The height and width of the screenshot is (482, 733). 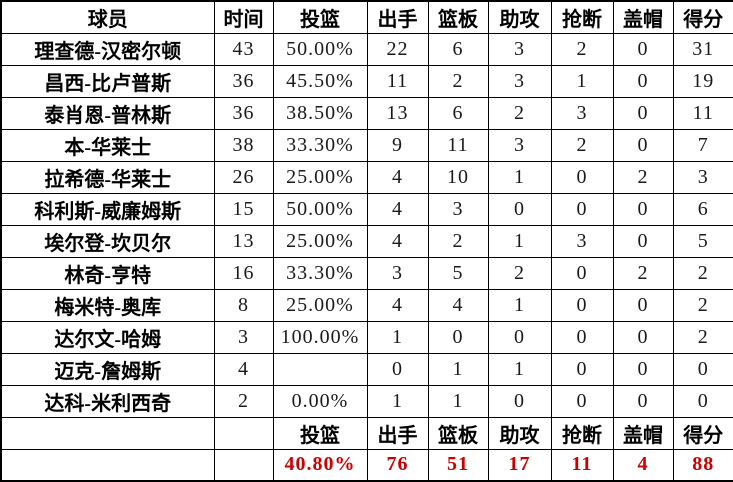 I want to click on footer-empty-cell, so click(x=243, y=433).